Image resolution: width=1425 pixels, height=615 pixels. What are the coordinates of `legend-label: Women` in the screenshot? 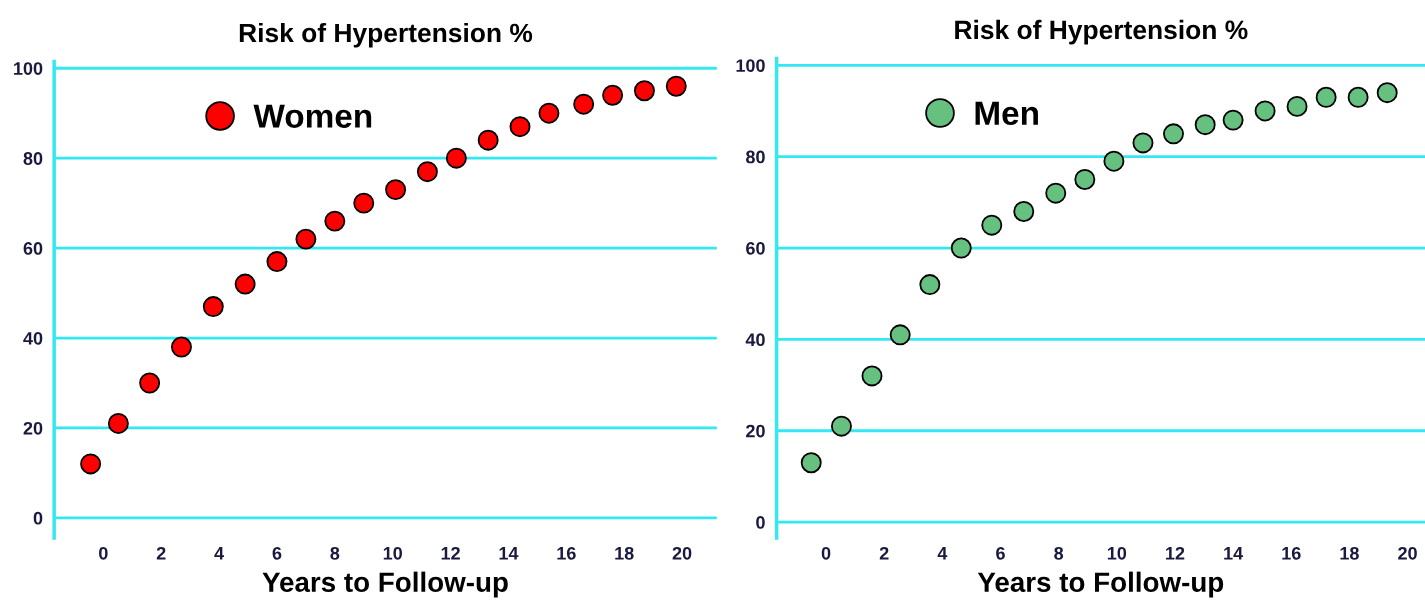 It's located at (312, 116).